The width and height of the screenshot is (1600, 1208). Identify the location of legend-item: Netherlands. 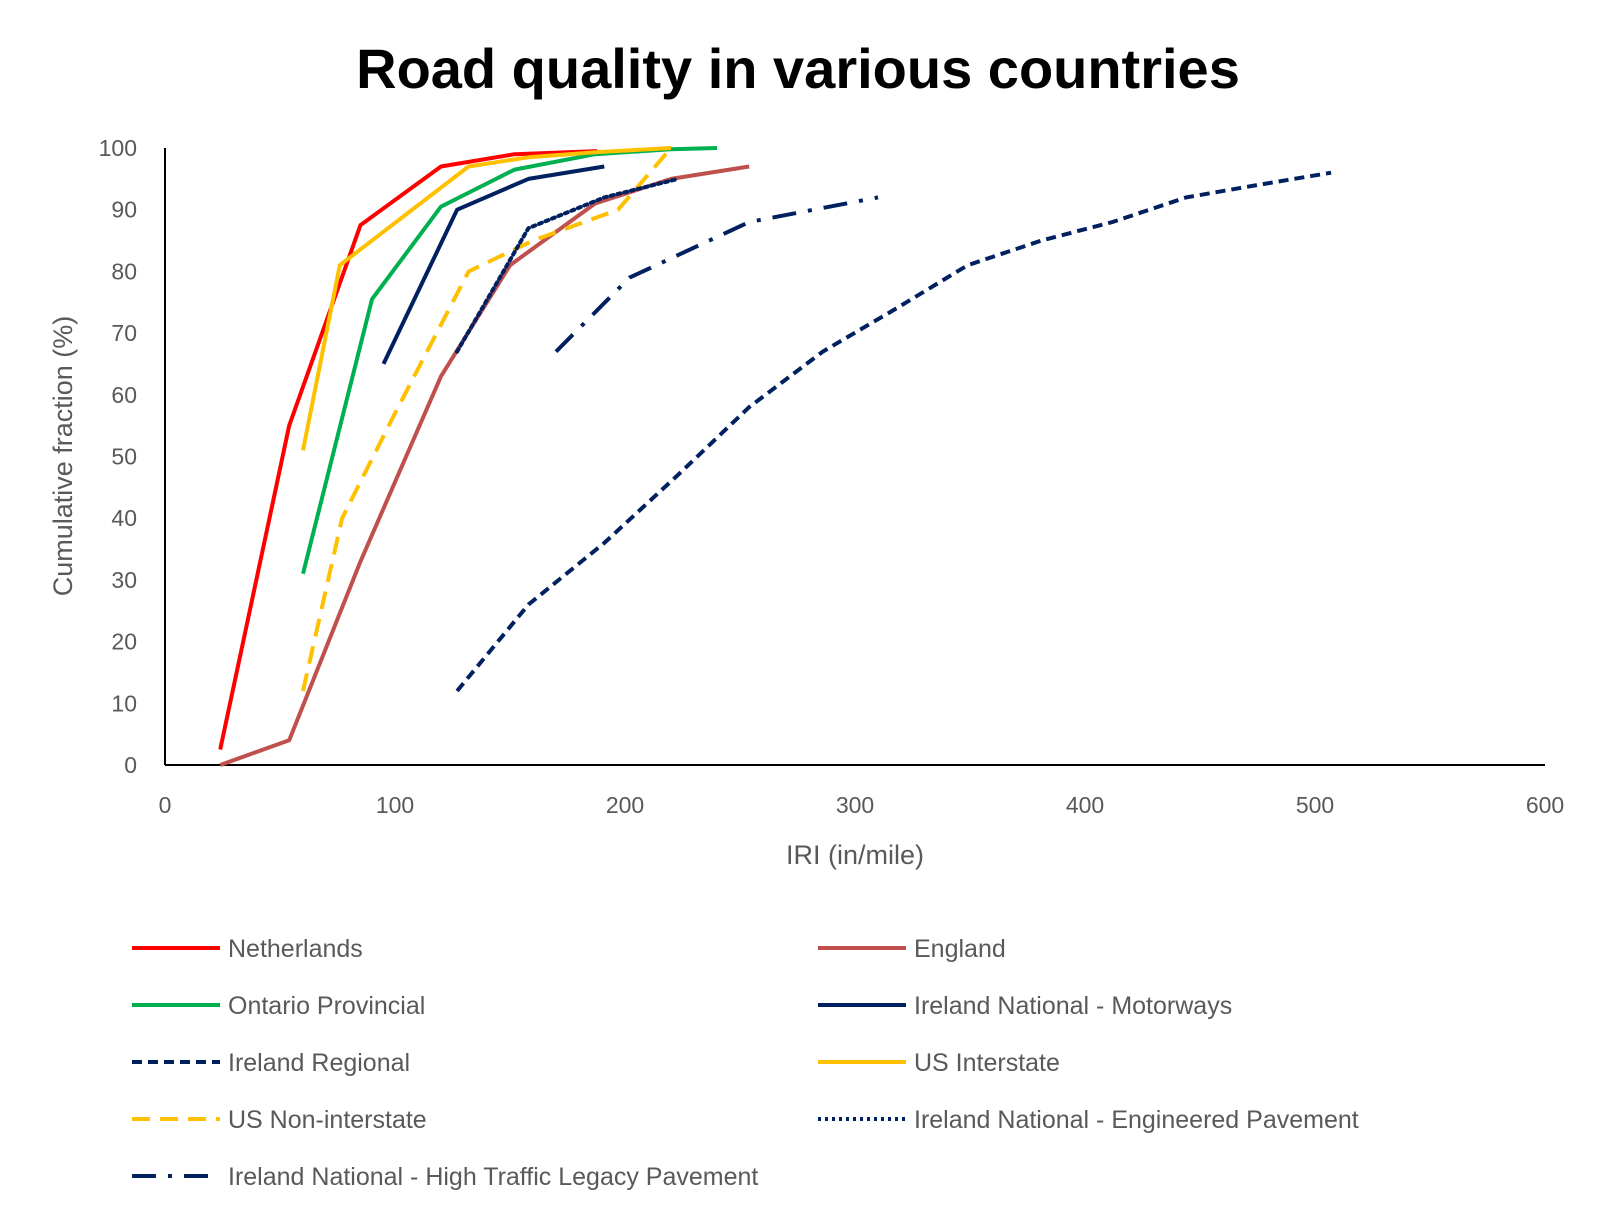
(247, 949).